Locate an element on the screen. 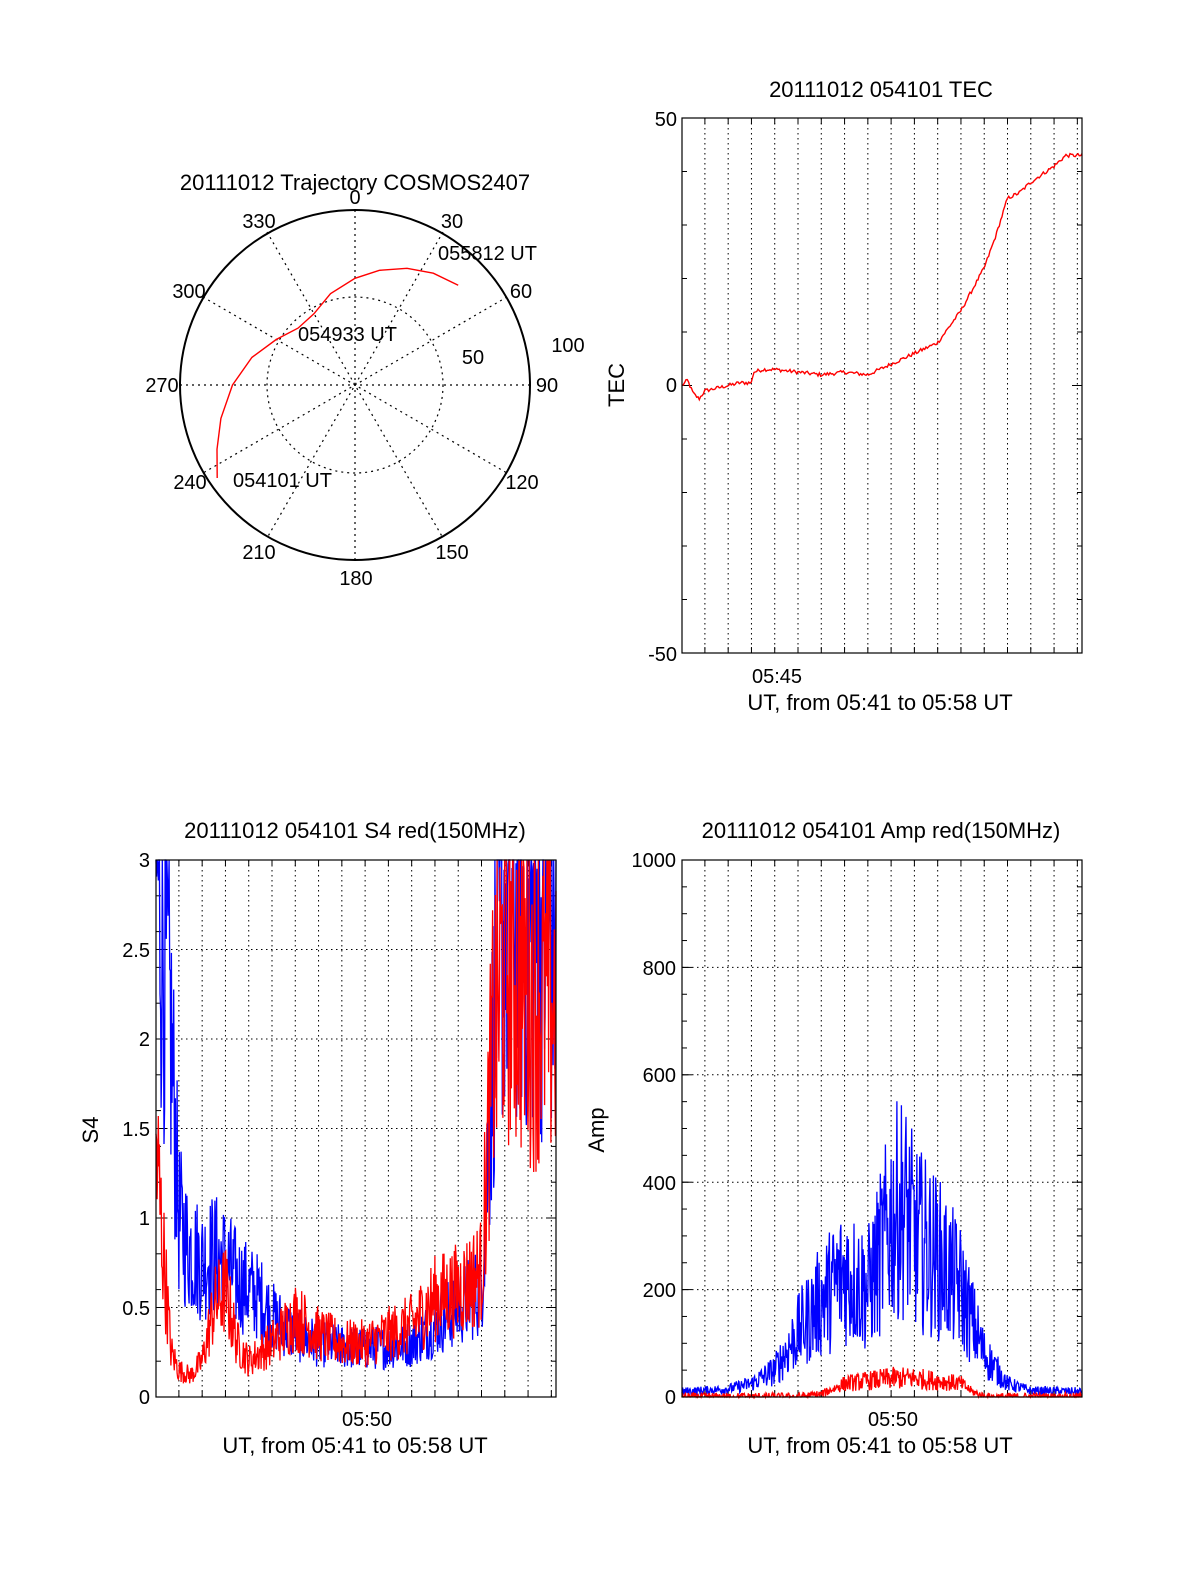 The image size is (1200, 1575). s4-grid is located at coordinates (356, 1128).